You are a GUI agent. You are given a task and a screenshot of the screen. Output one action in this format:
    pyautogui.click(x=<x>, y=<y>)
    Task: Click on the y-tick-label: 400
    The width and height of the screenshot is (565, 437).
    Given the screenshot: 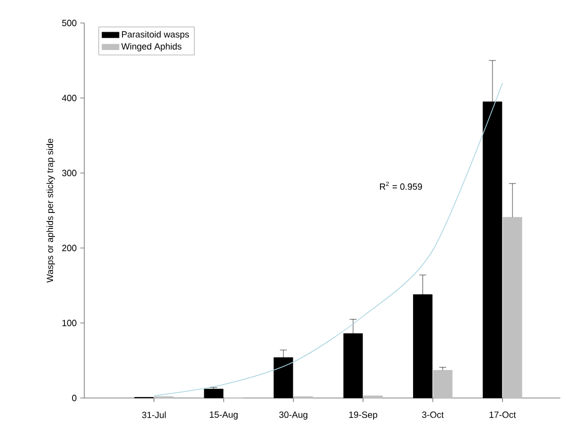 What is the action you would take?
    pyautogui.click(x=69, y=98)
    